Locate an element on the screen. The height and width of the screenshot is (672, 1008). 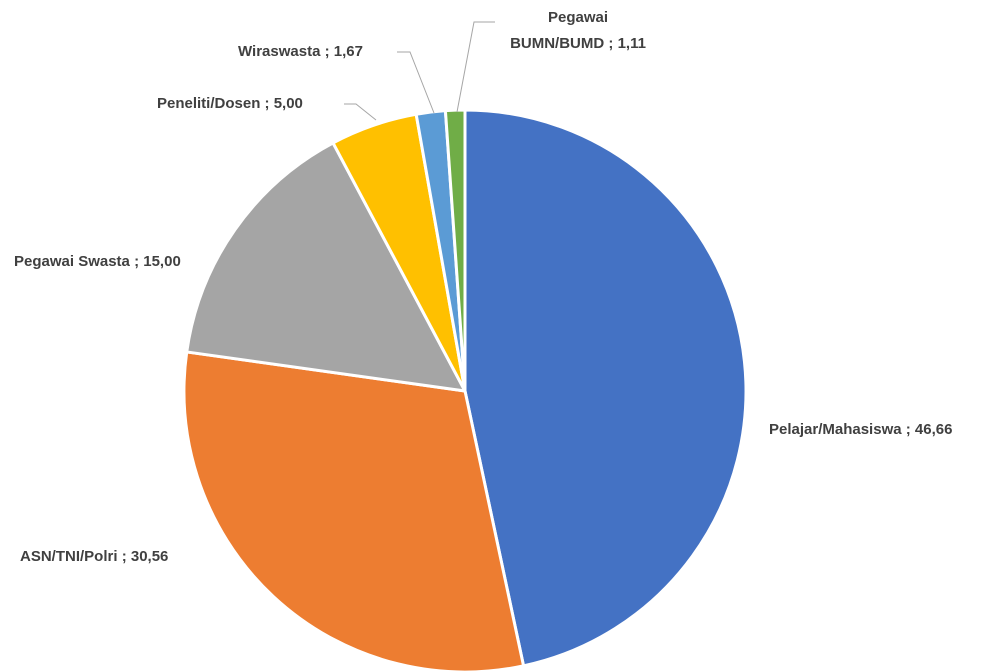
data-label: Pegawai Swasta ; 15,00 is located at coordinates (97, 262).